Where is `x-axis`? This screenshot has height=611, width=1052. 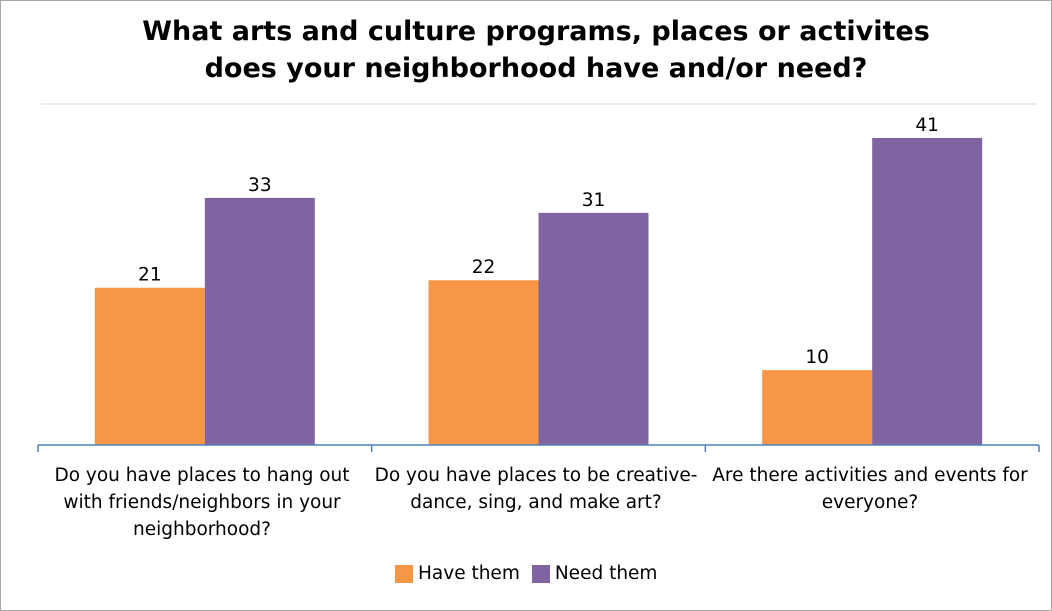
x-axis is located at coordinates (538, 448).